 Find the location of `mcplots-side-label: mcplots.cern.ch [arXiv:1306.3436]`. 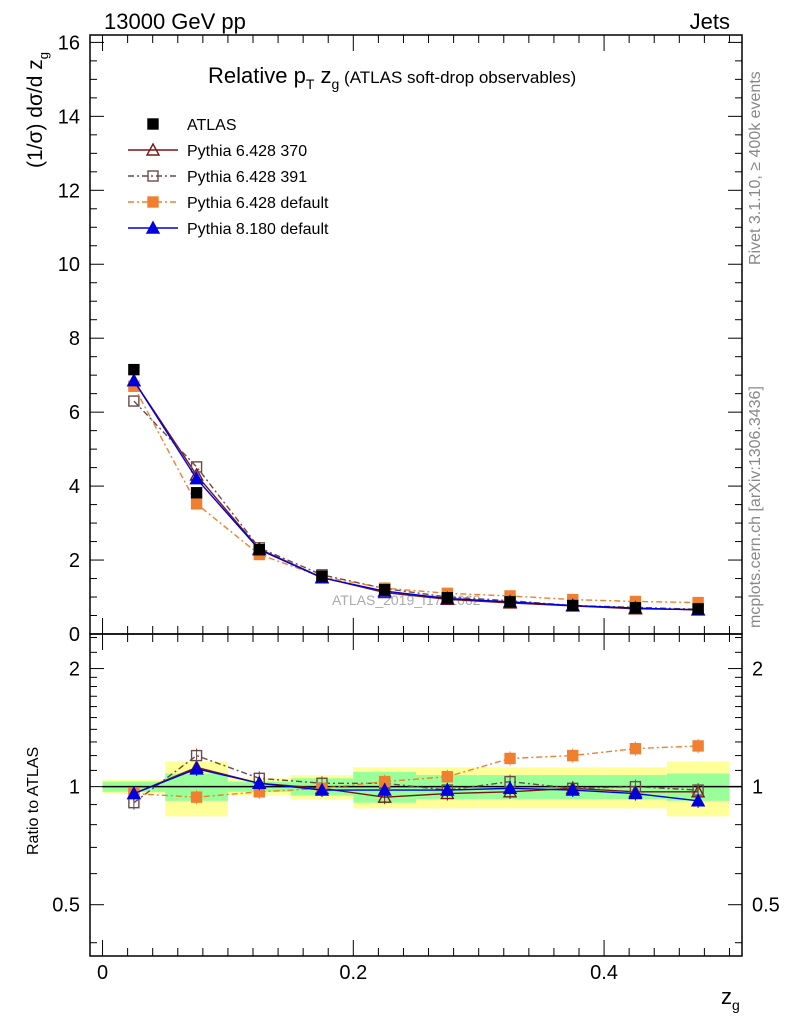

mcplots-side-label: mcplots.cern.ch [arXiv:1306.3436] is located at coordinates (755, 507).